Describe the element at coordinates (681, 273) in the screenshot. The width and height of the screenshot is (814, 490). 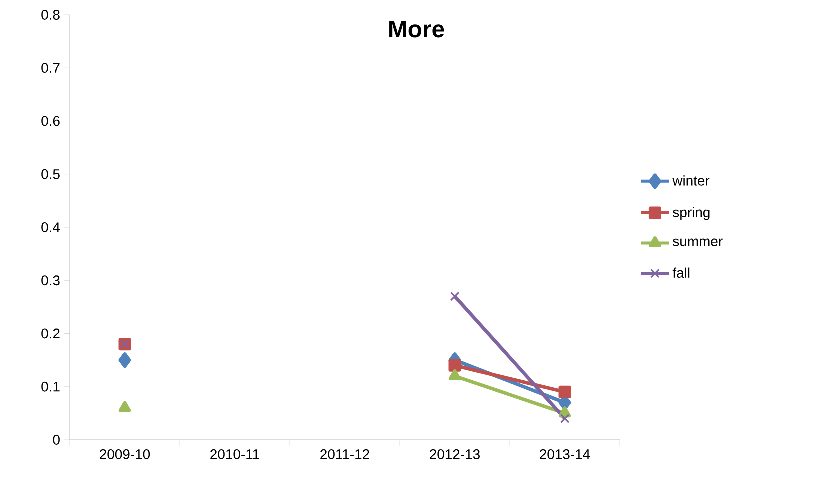
I see `legend-label: fall` at that location.